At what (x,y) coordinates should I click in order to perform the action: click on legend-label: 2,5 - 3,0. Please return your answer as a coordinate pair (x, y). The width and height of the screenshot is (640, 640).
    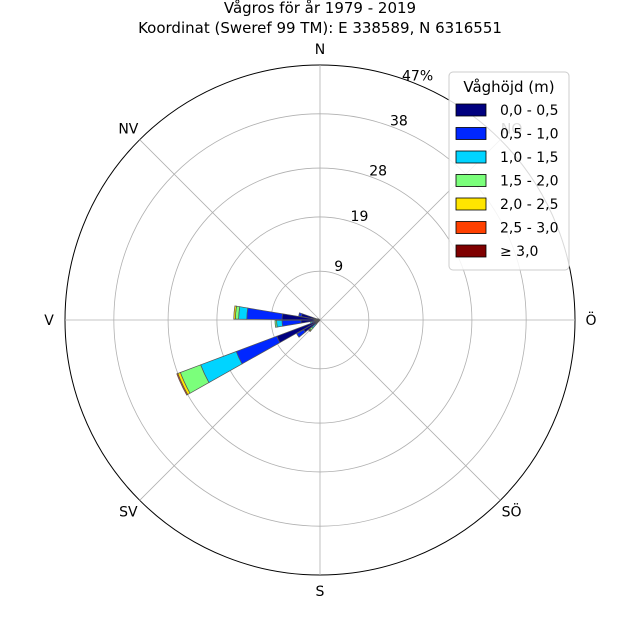
    Looking at the image, I should click on (529, 229).